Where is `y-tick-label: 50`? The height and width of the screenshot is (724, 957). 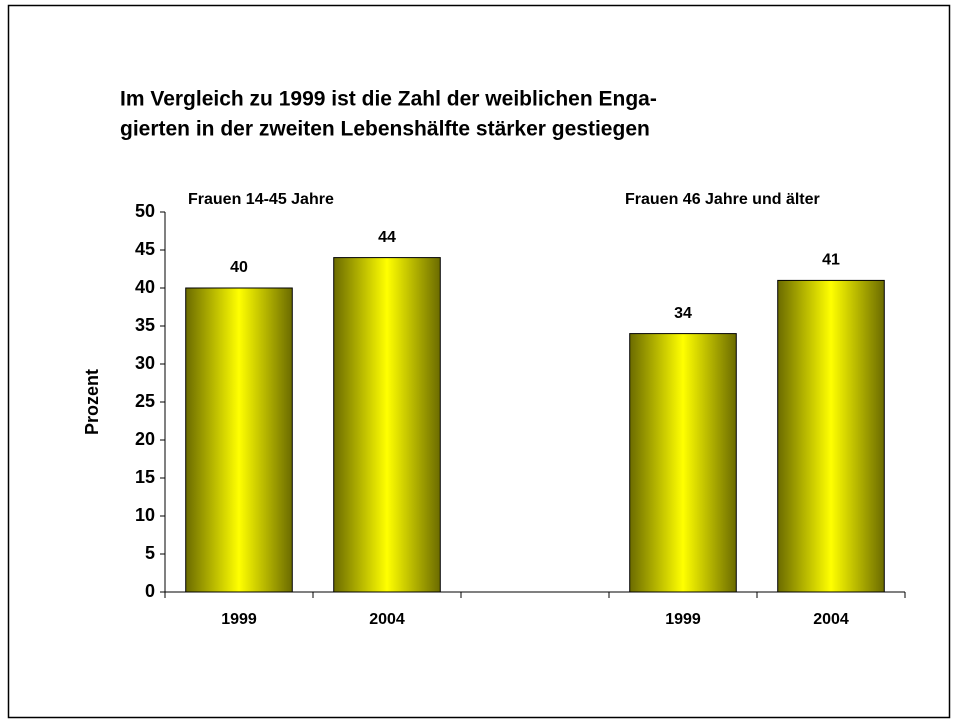
y-tick-label: 50 is located at coordinates (145, 211).